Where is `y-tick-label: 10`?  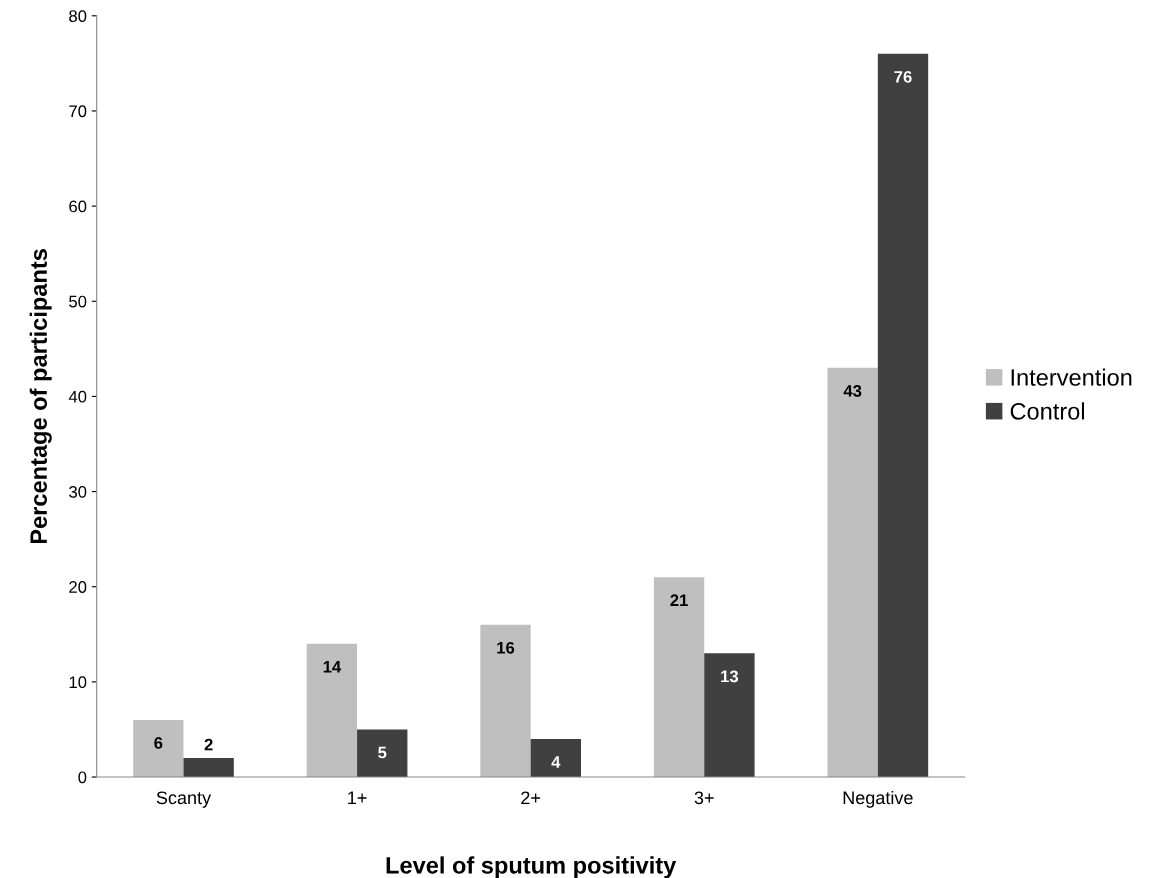 y-tick-label: 10 is located at coordinates (78, 682).